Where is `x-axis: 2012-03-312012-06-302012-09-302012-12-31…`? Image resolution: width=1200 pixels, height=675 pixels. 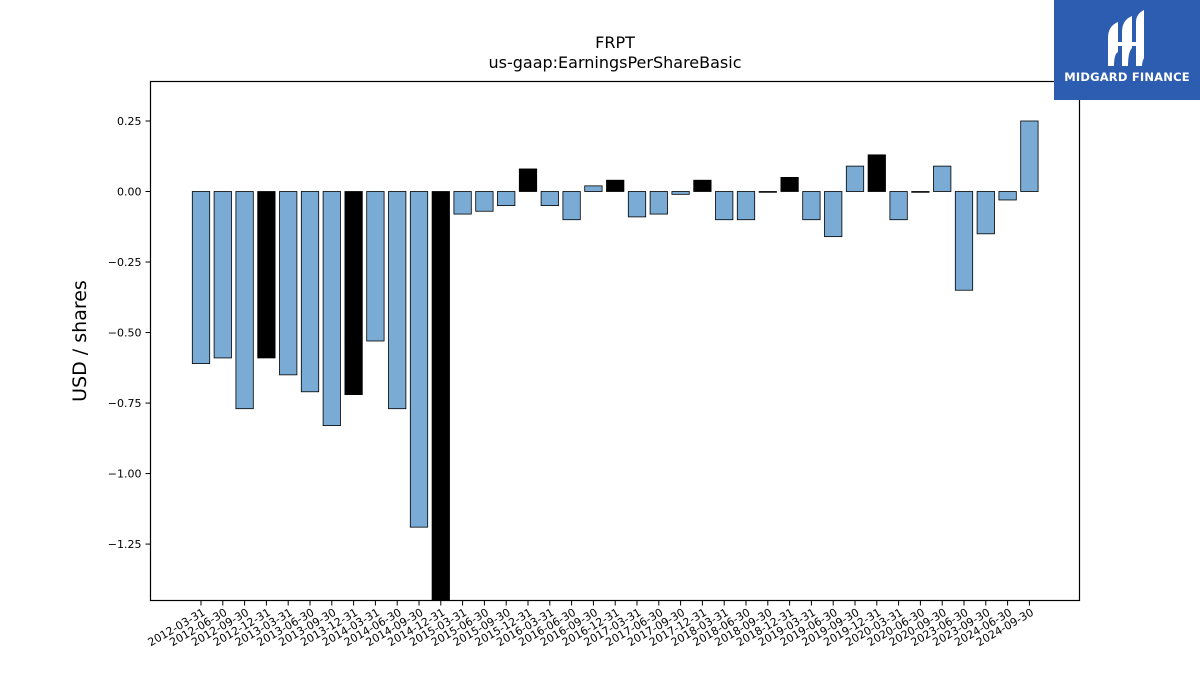
x-axis: 2012-03-312012-06-302012-09-302012-12-31… is located at coordinates (591, 624).